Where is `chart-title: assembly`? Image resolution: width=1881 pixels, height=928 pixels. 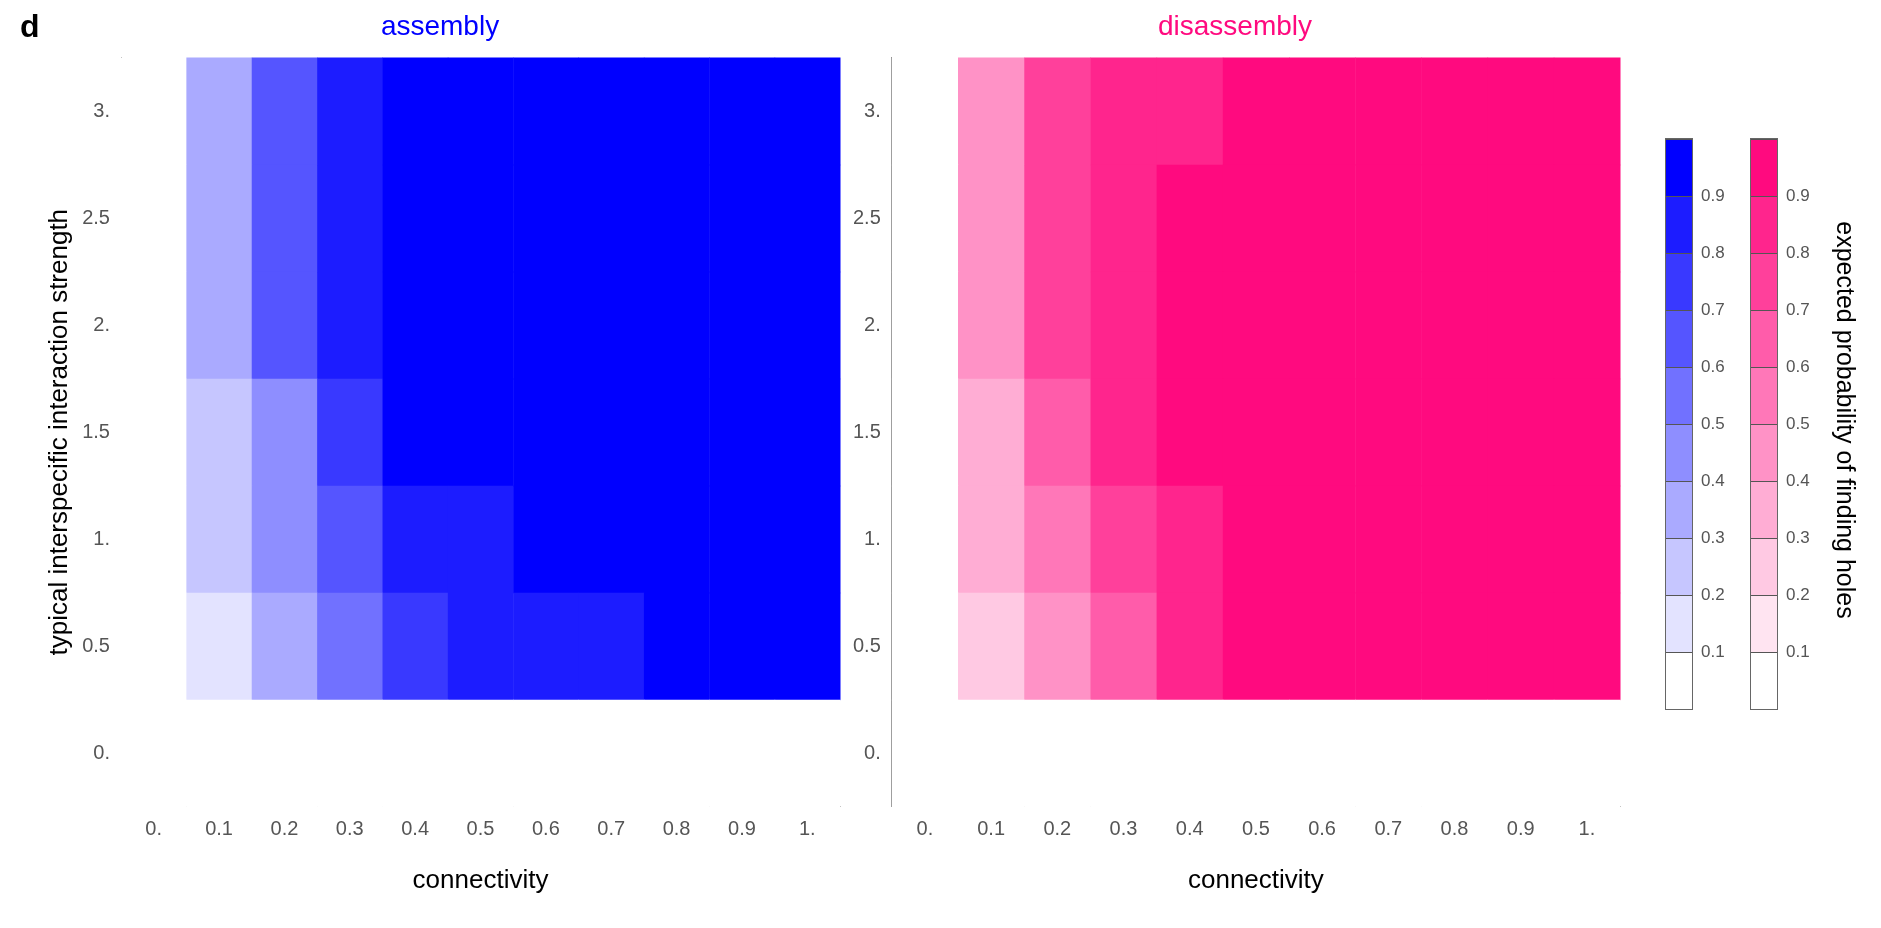
chart-title: assembly is located at coordinates (440, 25).